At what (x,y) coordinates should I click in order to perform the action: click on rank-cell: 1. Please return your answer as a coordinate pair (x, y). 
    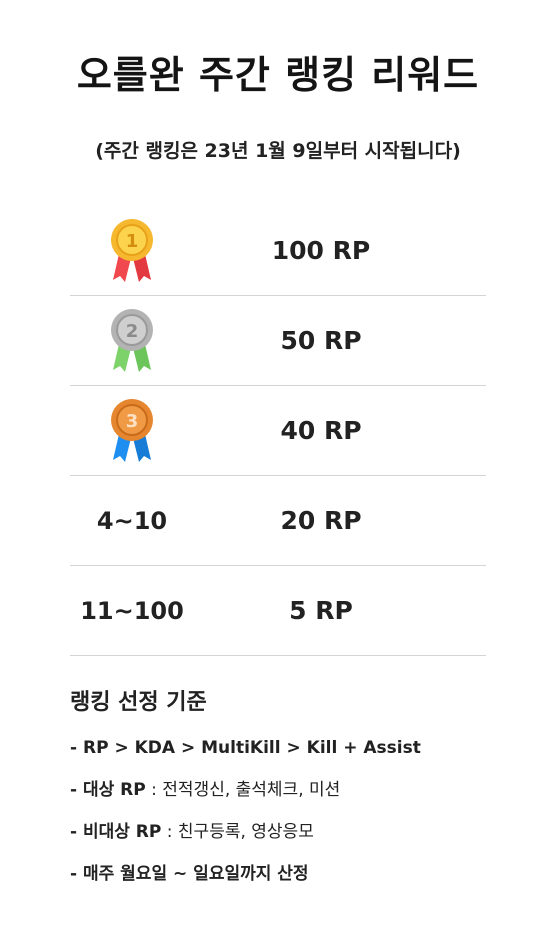
    Looking at the image, I should click on (132, 251).